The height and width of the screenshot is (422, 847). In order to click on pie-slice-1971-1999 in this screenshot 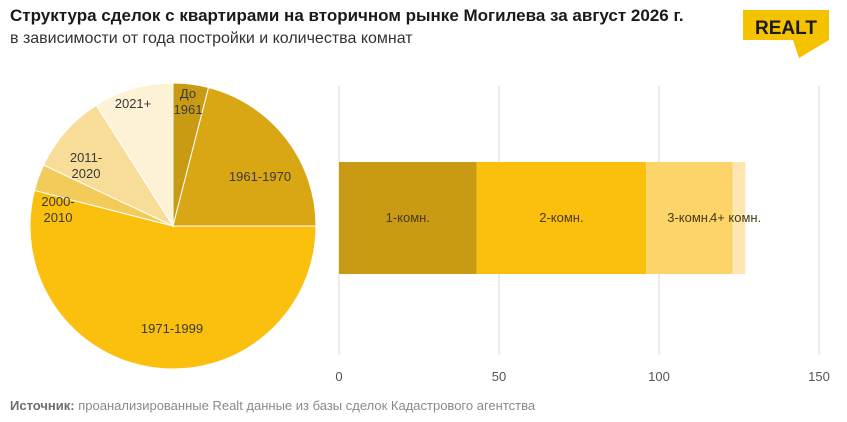, I will do `click(173, 279)`.